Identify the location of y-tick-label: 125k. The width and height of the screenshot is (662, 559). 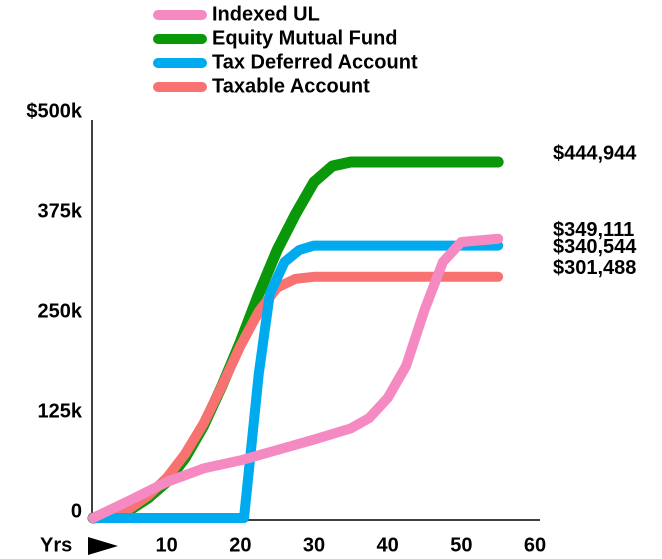
(60, 411).